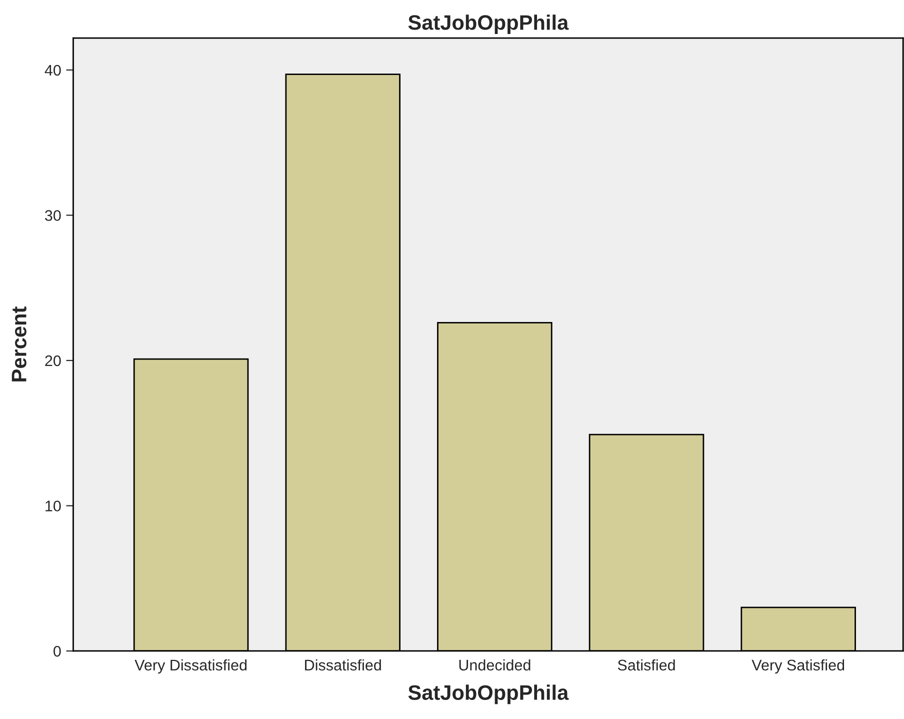 This screenshot has height=719, width=904. Describe the element at coordinates (190, 666) in the screenshot. I see `x-tick-label: Very Dissatisfied` at that location.